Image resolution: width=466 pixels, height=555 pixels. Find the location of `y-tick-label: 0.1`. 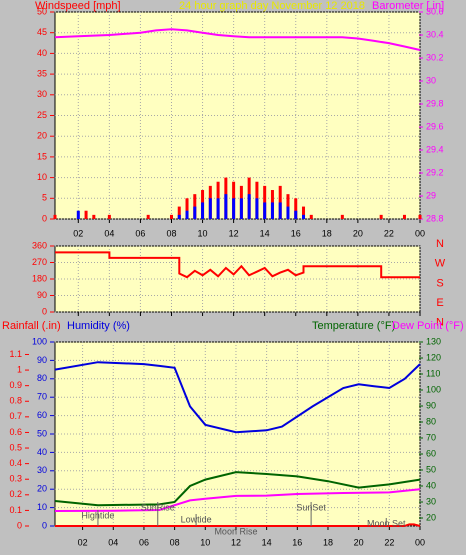

y-tick-label: 0.1 is located at coordinates (15, 510).